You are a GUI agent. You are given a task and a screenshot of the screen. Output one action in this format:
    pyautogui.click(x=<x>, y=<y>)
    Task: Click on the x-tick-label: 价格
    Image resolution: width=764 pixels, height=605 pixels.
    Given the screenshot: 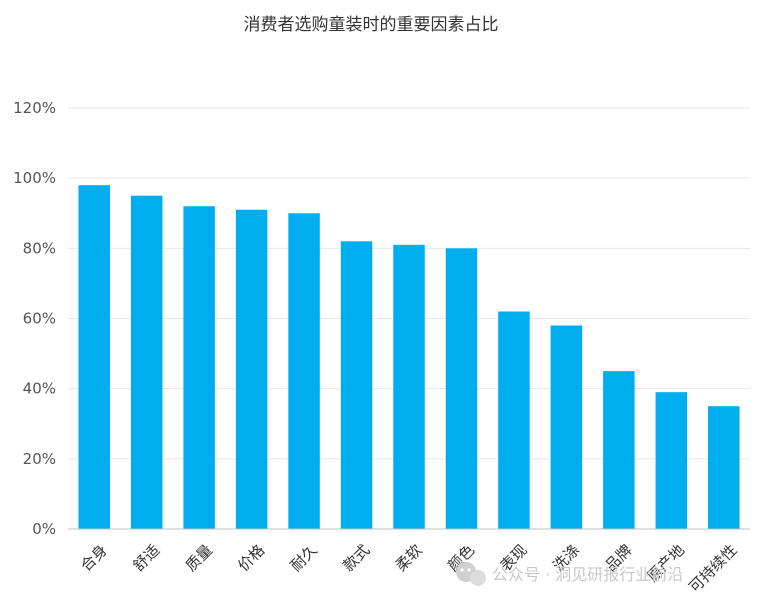 What is the action you would take?
    pyautogui.click(x=251, y=558)
    